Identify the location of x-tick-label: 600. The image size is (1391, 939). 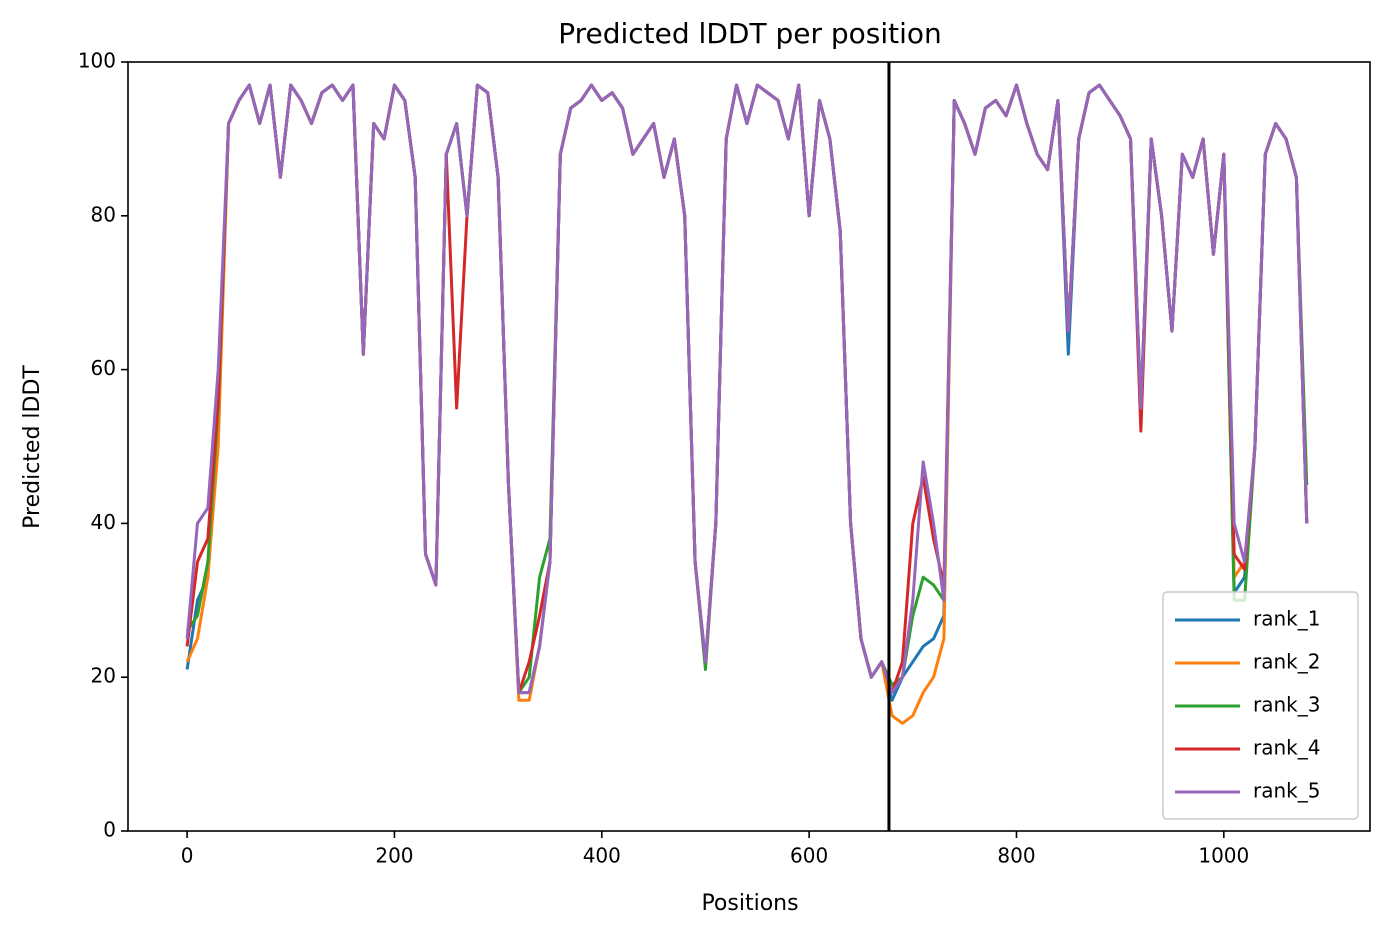
(809, 856).